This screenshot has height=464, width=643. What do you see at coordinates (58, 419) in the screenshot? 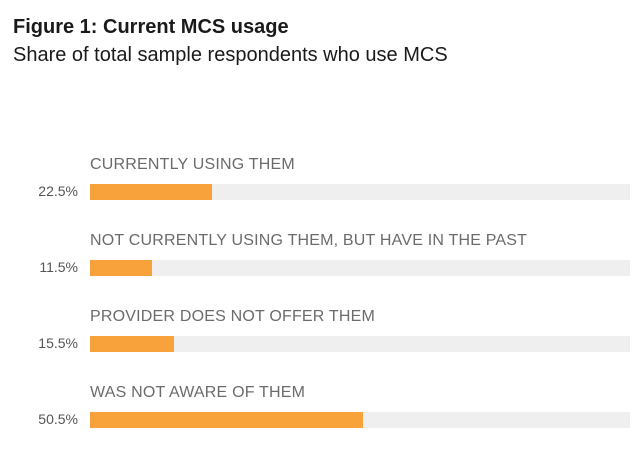
I see `value-label: 50.5%` at bounding box center [58, 419].